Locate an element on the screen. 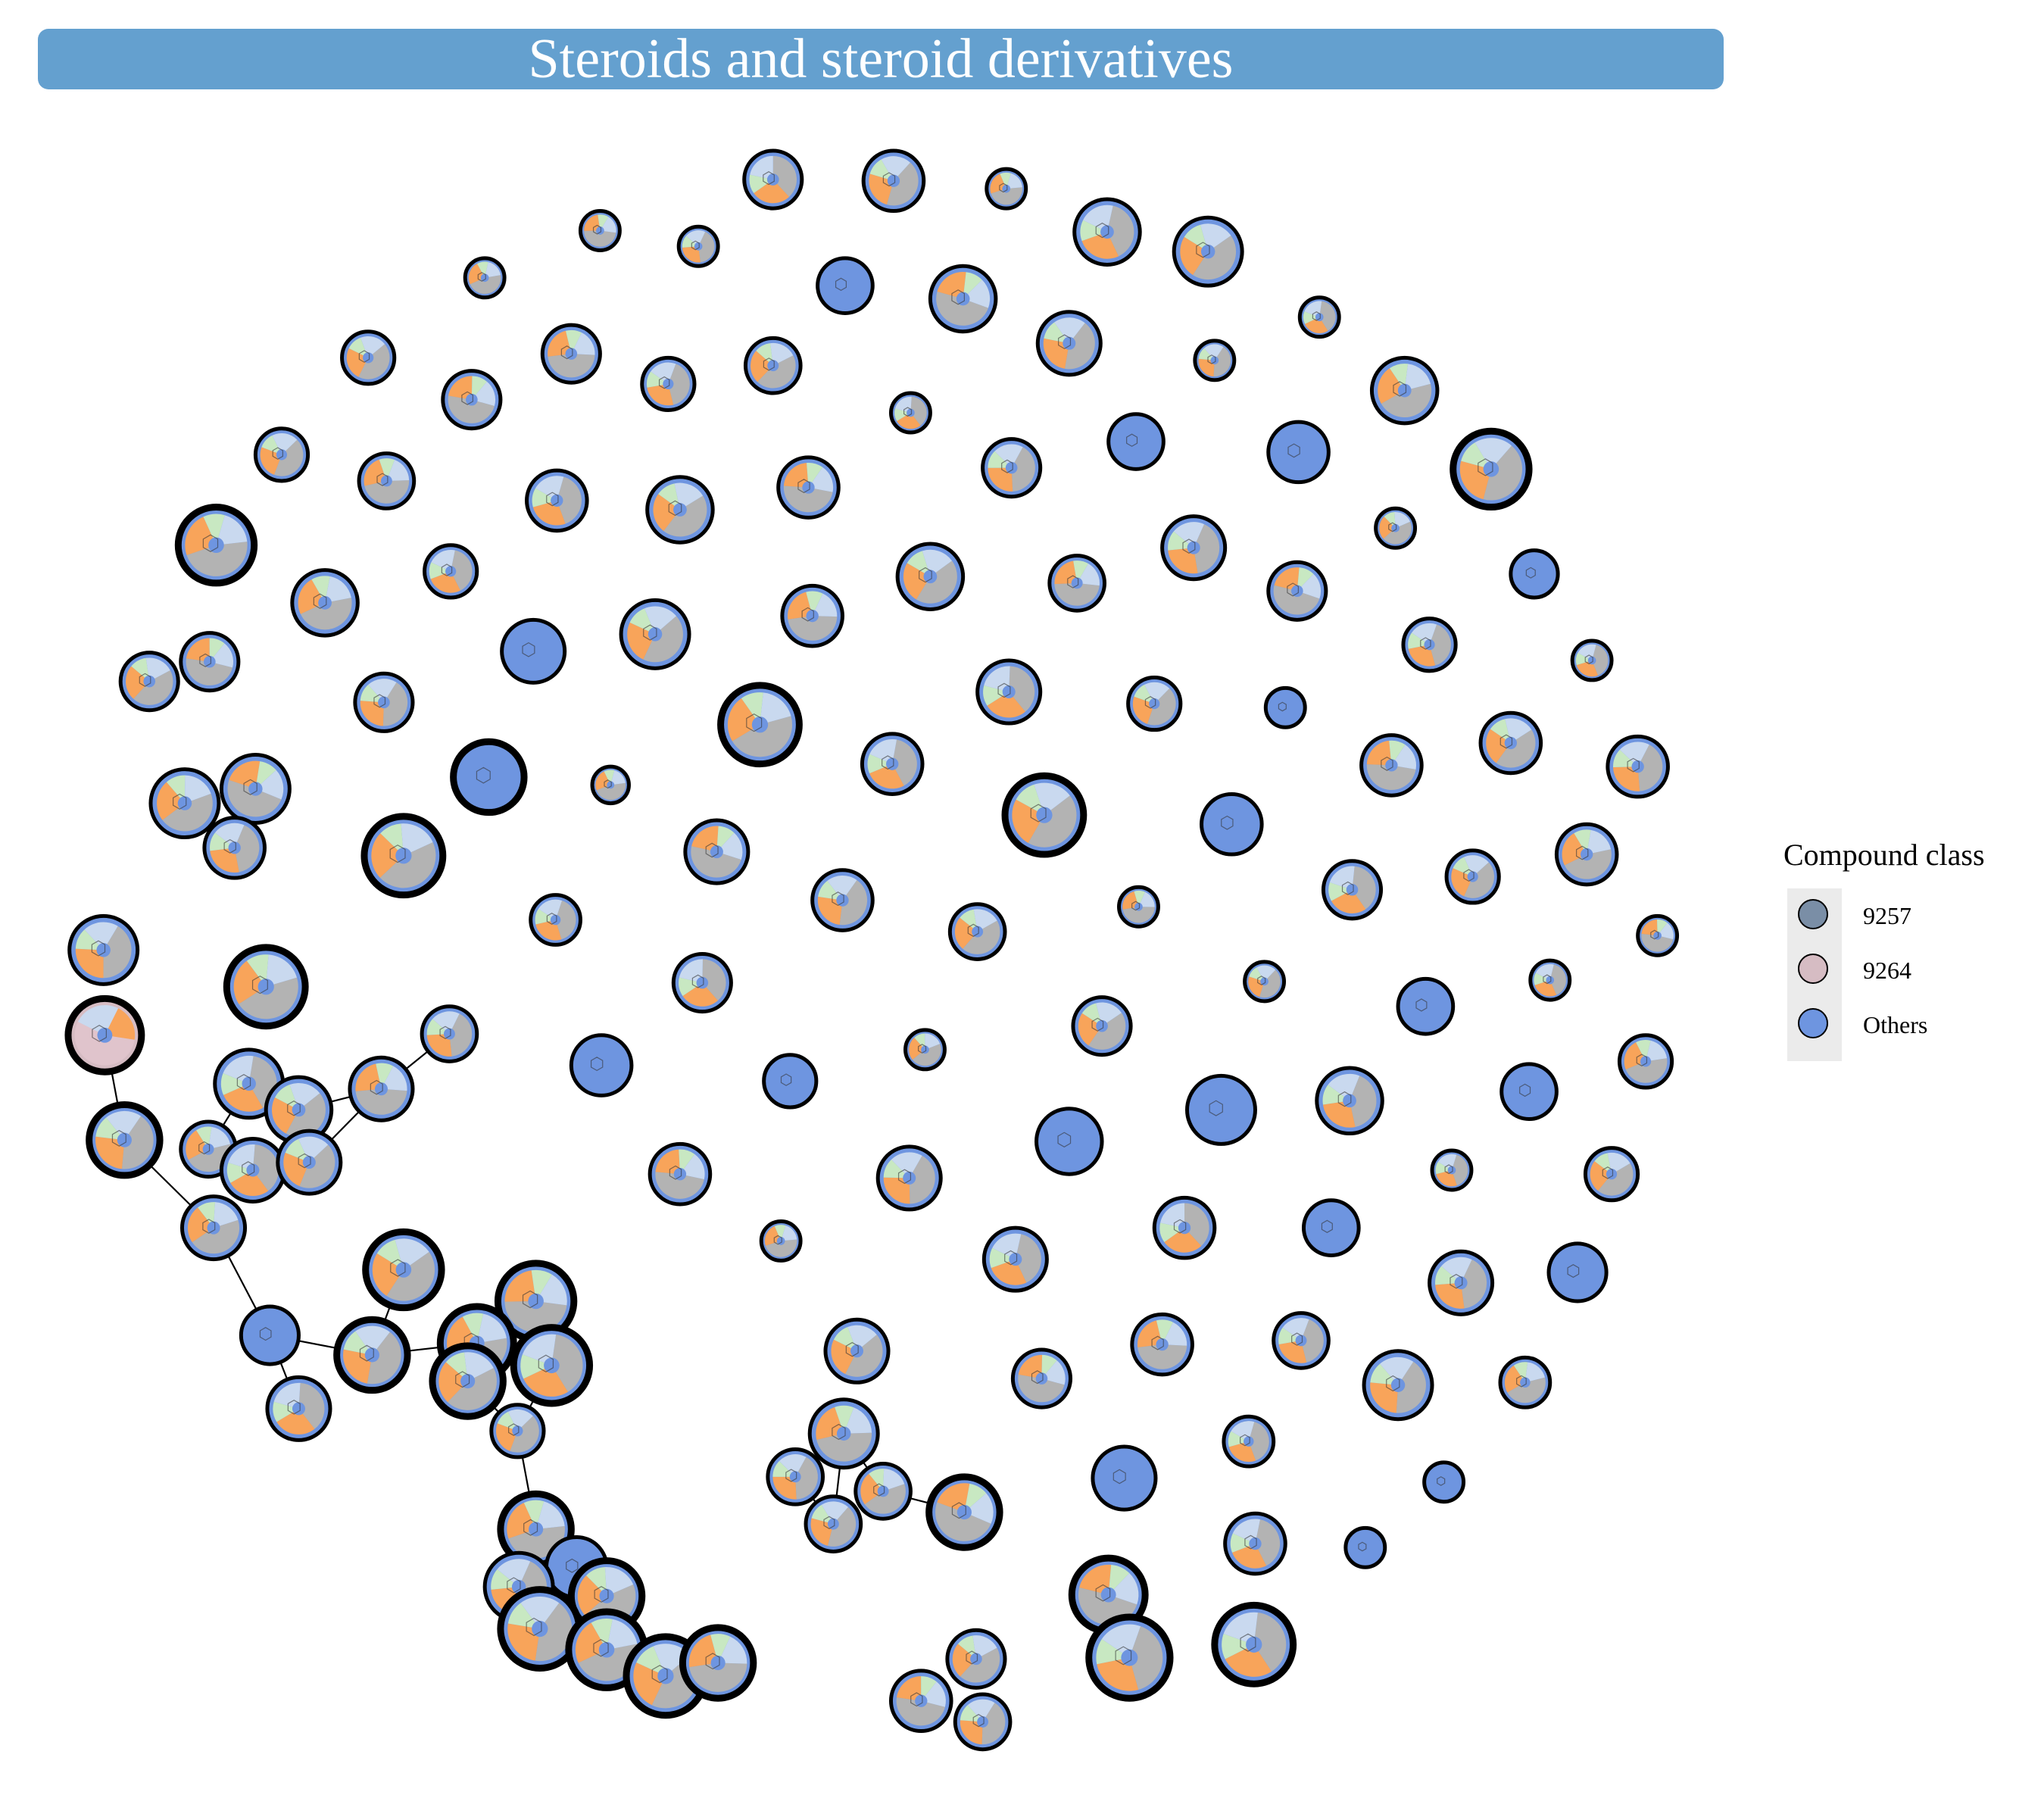 Image resolution: width=2044 pixels, height=1817 pixels. legend-item-others: Others is located at coordinates (1908, 1024).